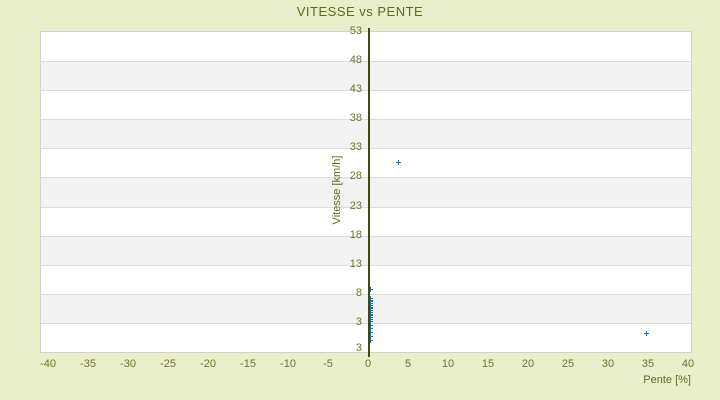 The height and width of the screenshot is (400, 720). What do you see at coordinates (688, 364) in the screenshot?
I see `x-tick-label: 40` at bounding box center [688, 364].